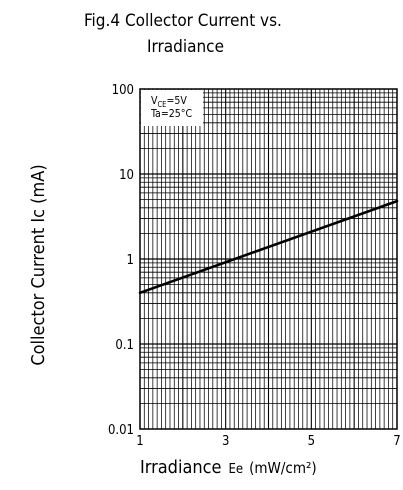 This screenshot has width=403, height=490. I want to click on y-tick-label: 0.1, so click(124, 345).